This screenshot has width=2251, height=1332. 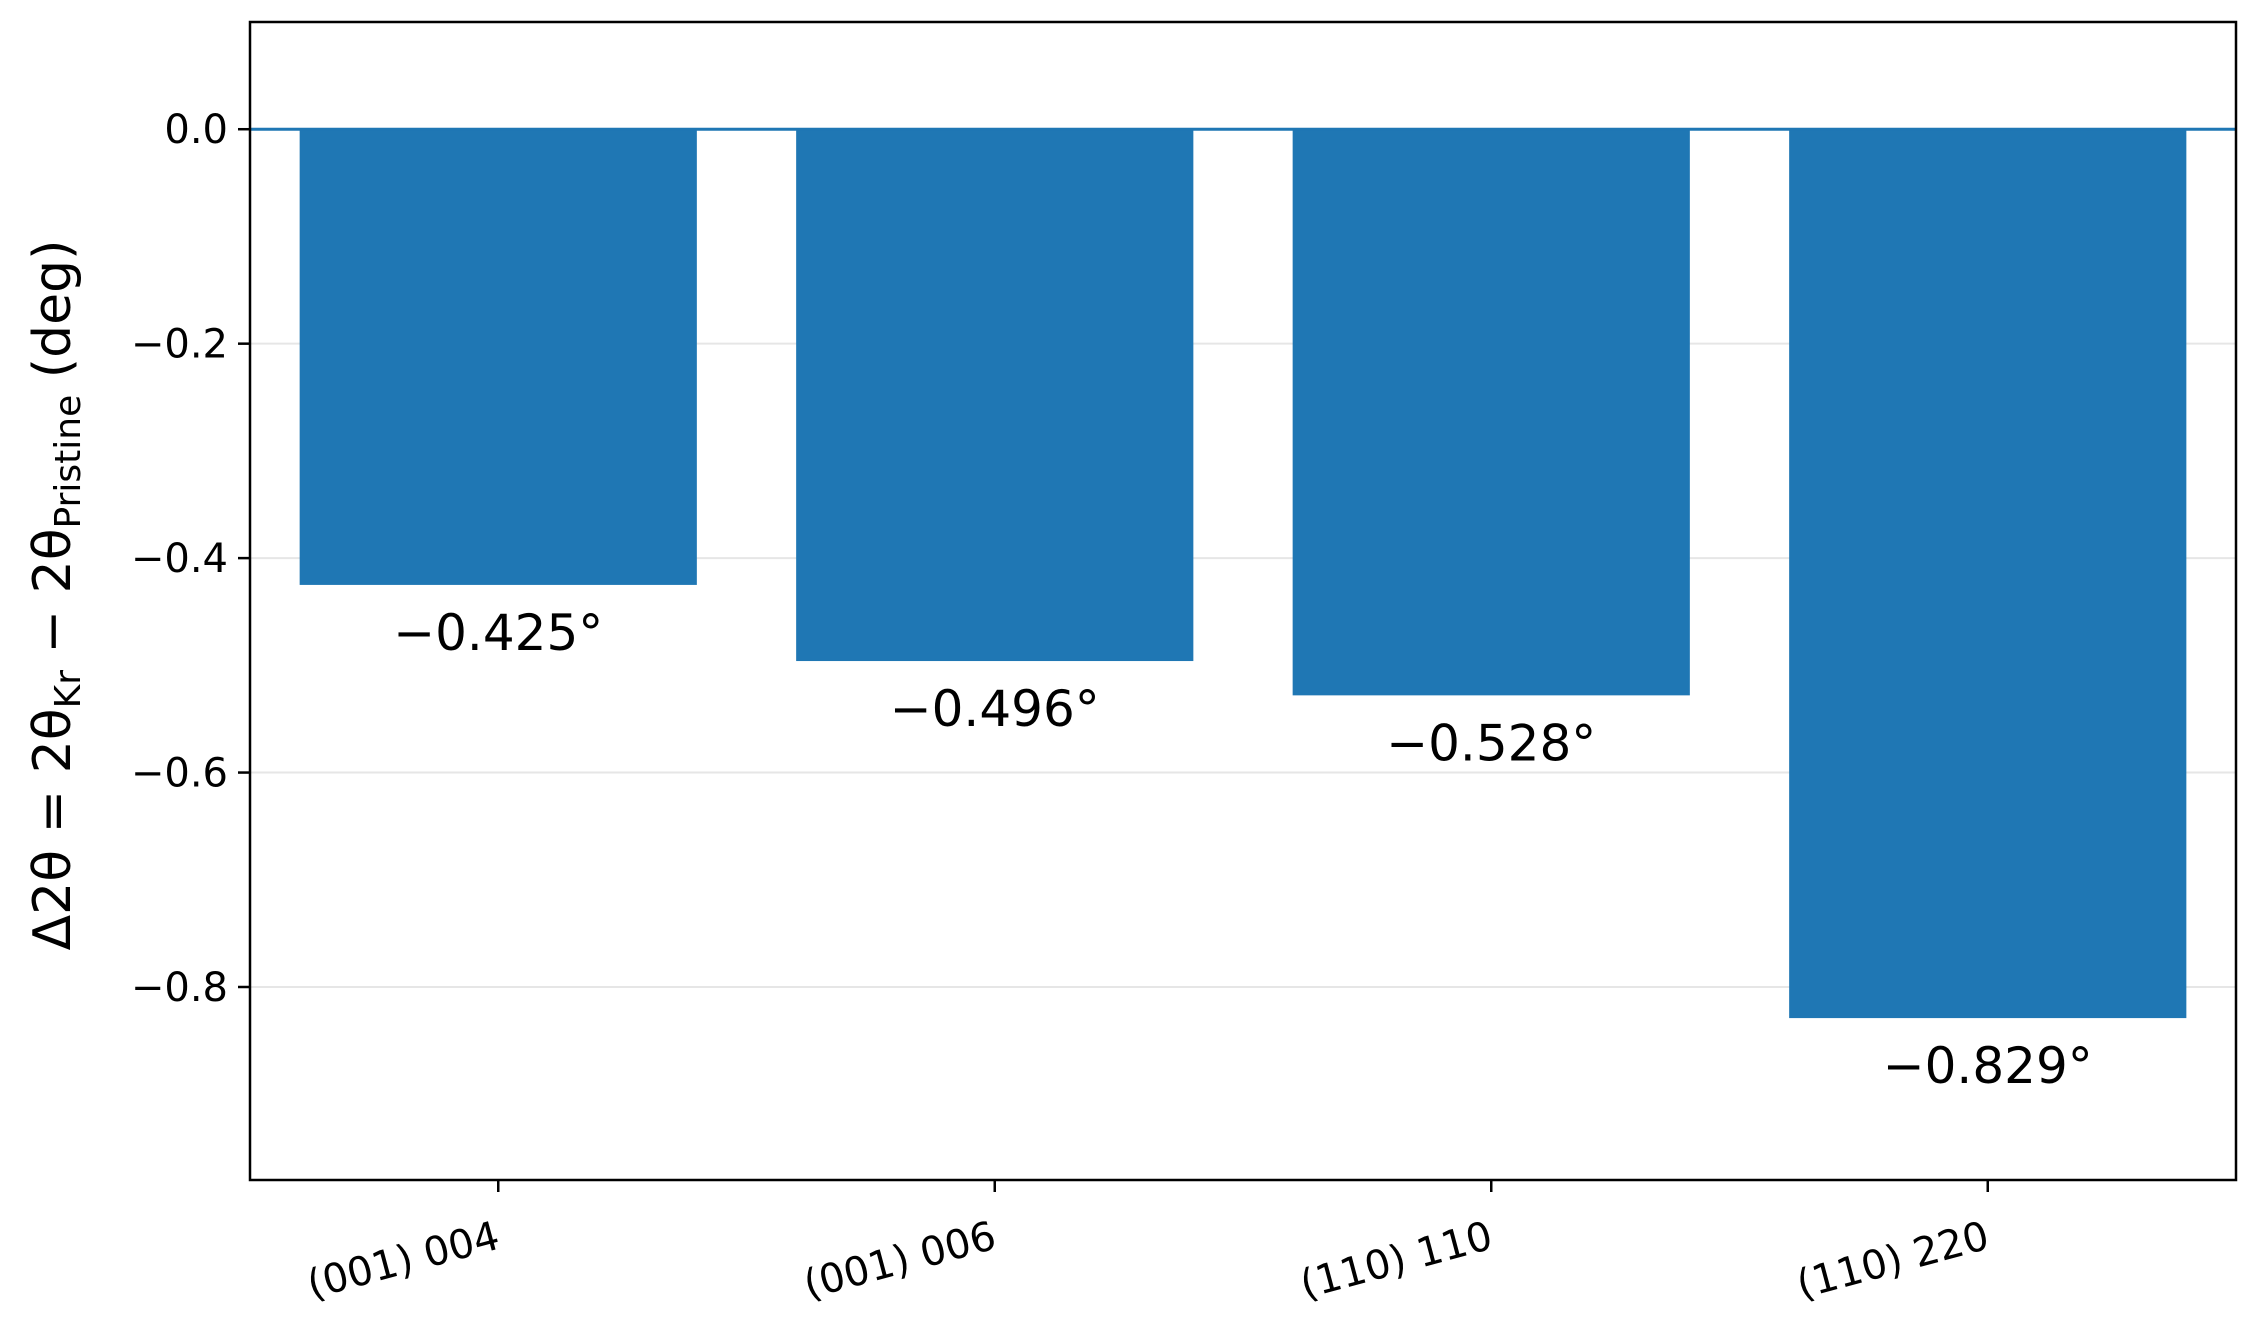 What do you see at coordinates (196, 130) in the screenshot?
I see `y-tick-label: 0.0` at bounding box center [196, 130].